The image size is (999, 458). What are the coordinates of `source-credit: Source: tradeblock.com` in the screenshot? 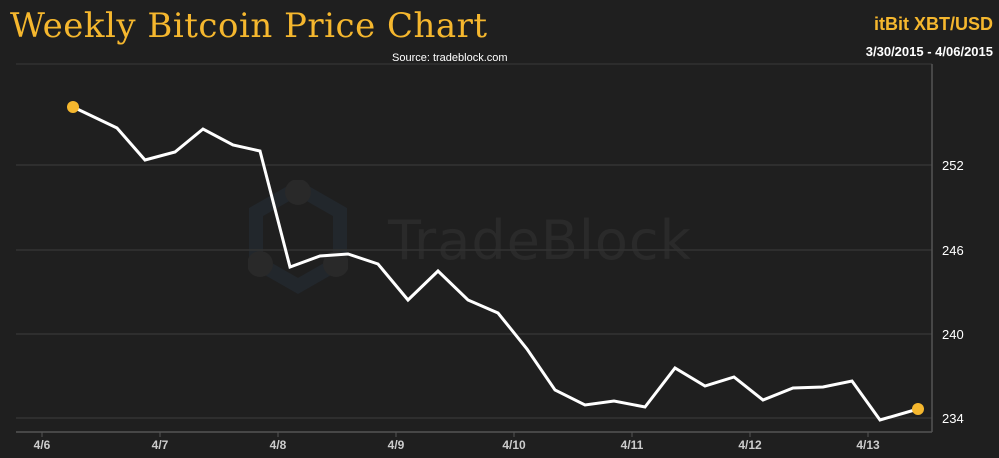 It's located at (450, 58).